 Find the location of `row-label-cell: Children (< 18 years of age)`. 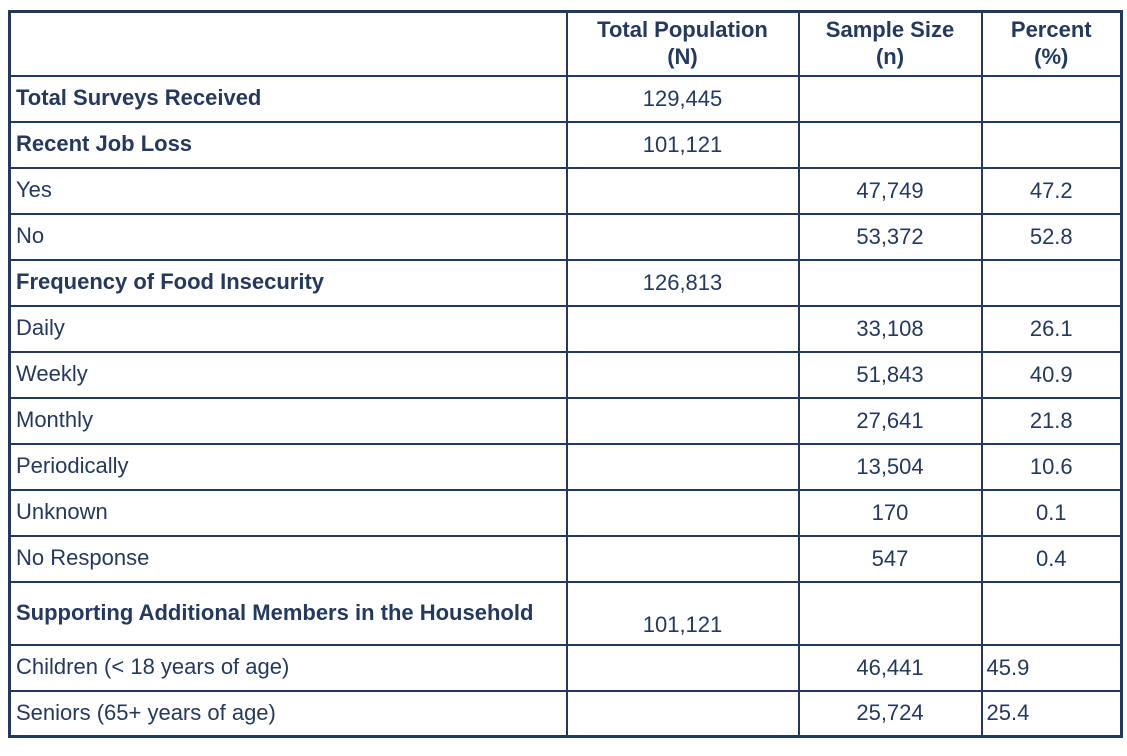

row-label-cell: Children (< 18 years of age) is located at coordinates (288, 667).